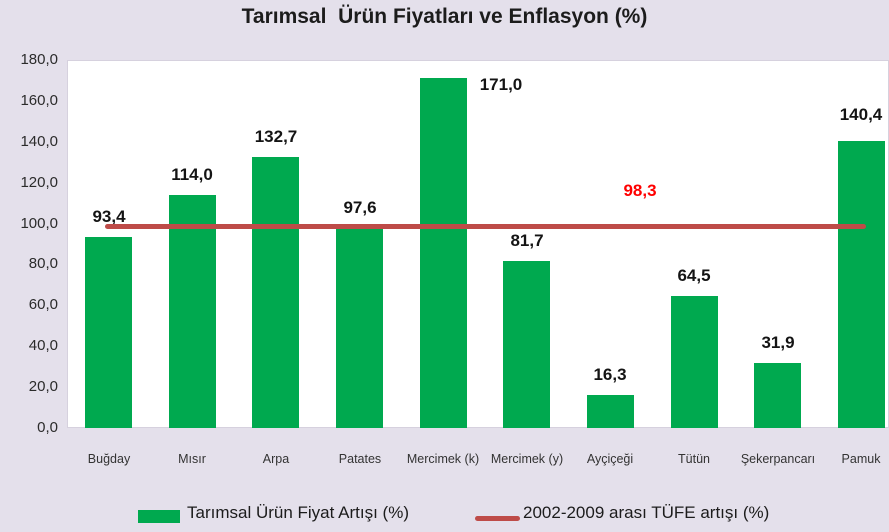 The image size is (889, 532). What do you see at coordinates (47, 427) in the screenshot?
I see `y-tick-label: 0,0` at bounding box center [47, 427].